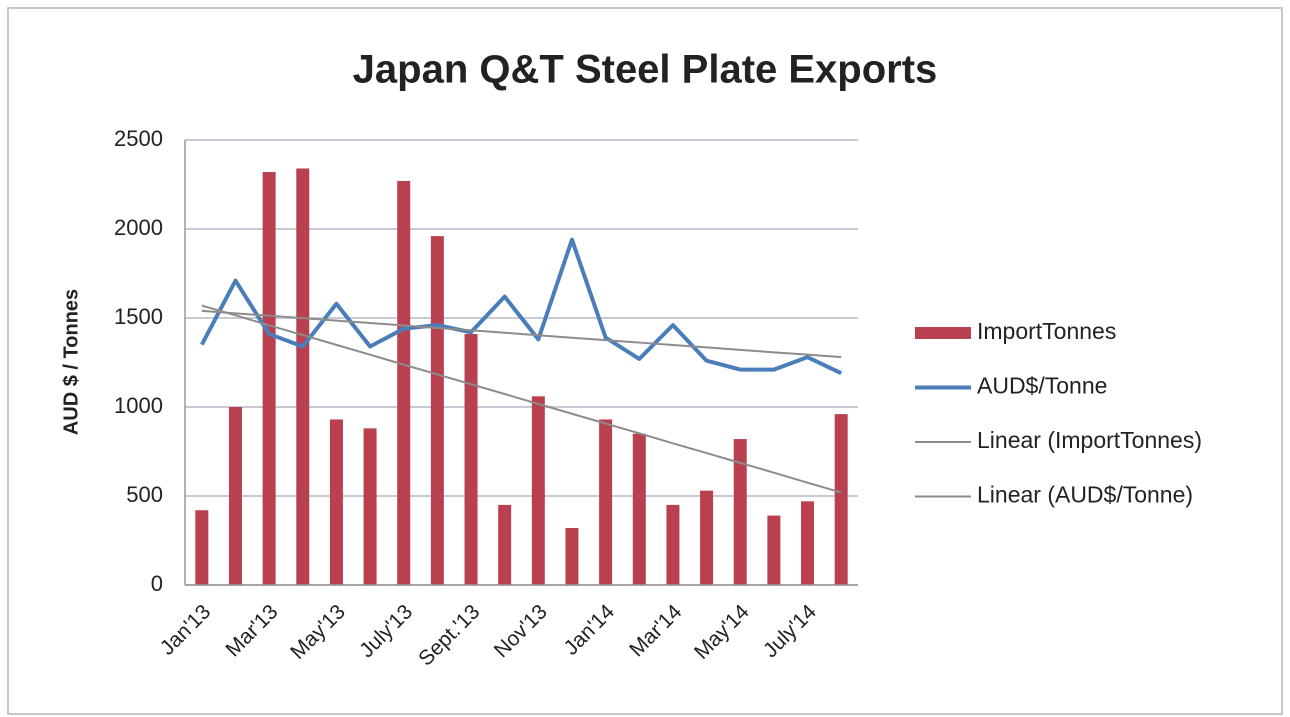 The width and height of the screenshot is (1290, 717). What do you see at coordinates (157, 583) in the screenshot?
I see `y-tick-label: 0` at bounding box center [157, 583].